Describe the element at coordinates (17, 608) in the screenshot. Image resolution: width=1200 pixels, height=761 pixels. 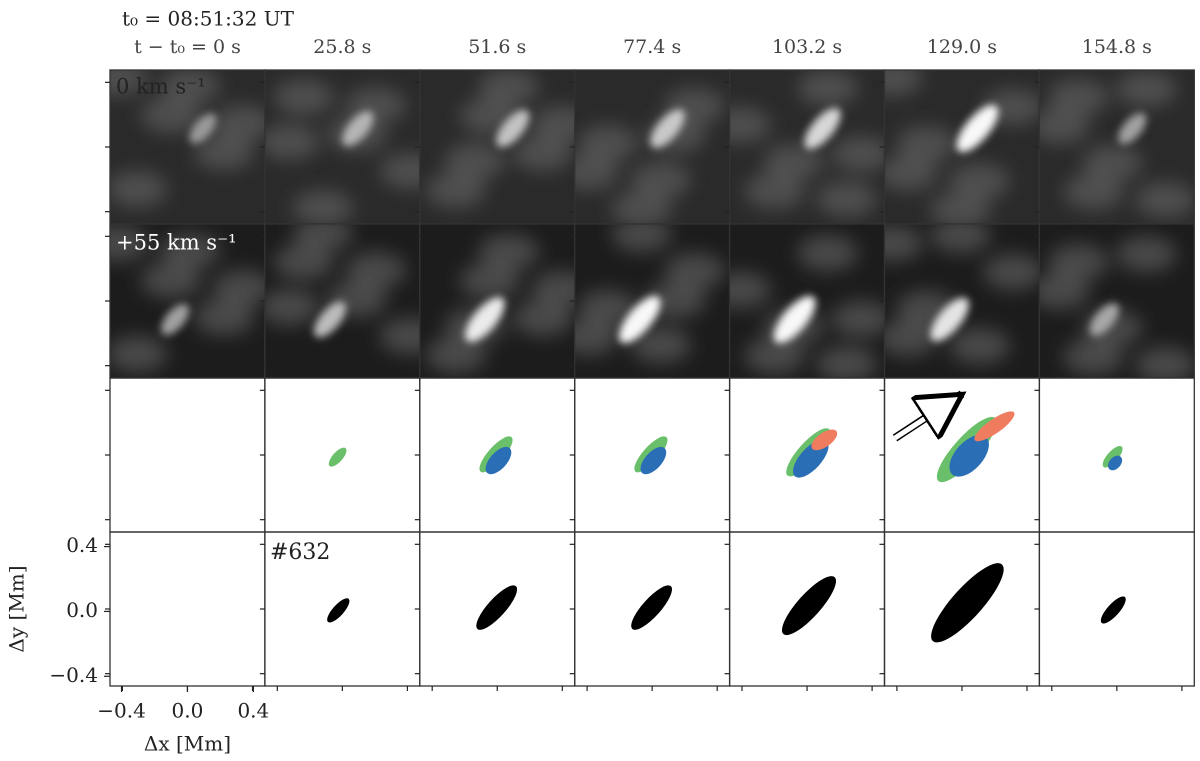
I see `y-axis-label: Δy [Mm]` at that location.